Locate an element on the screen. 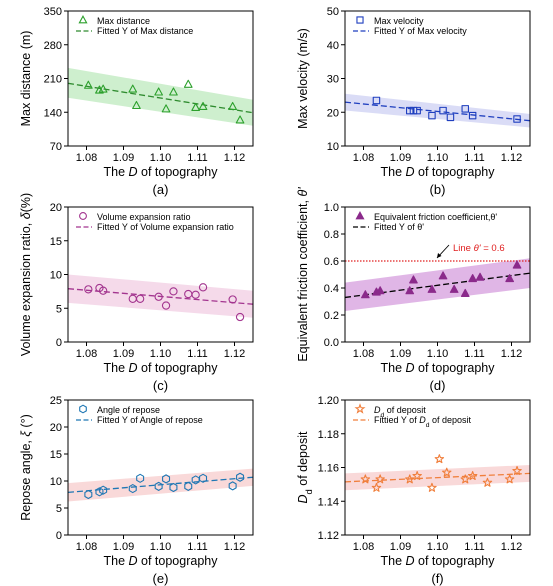 Image resolution: width=553 pixels, height=586 pixels. legend-series-label: Volume expansion ratio is located at coordinates (144, 217).